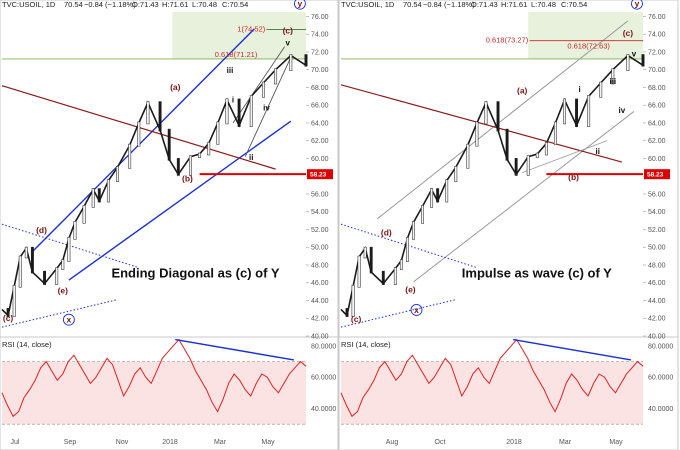  Describe the element at coordinates (514, 442) in the screenshot. I see `p2-x-tick-label: 2018` at that location.